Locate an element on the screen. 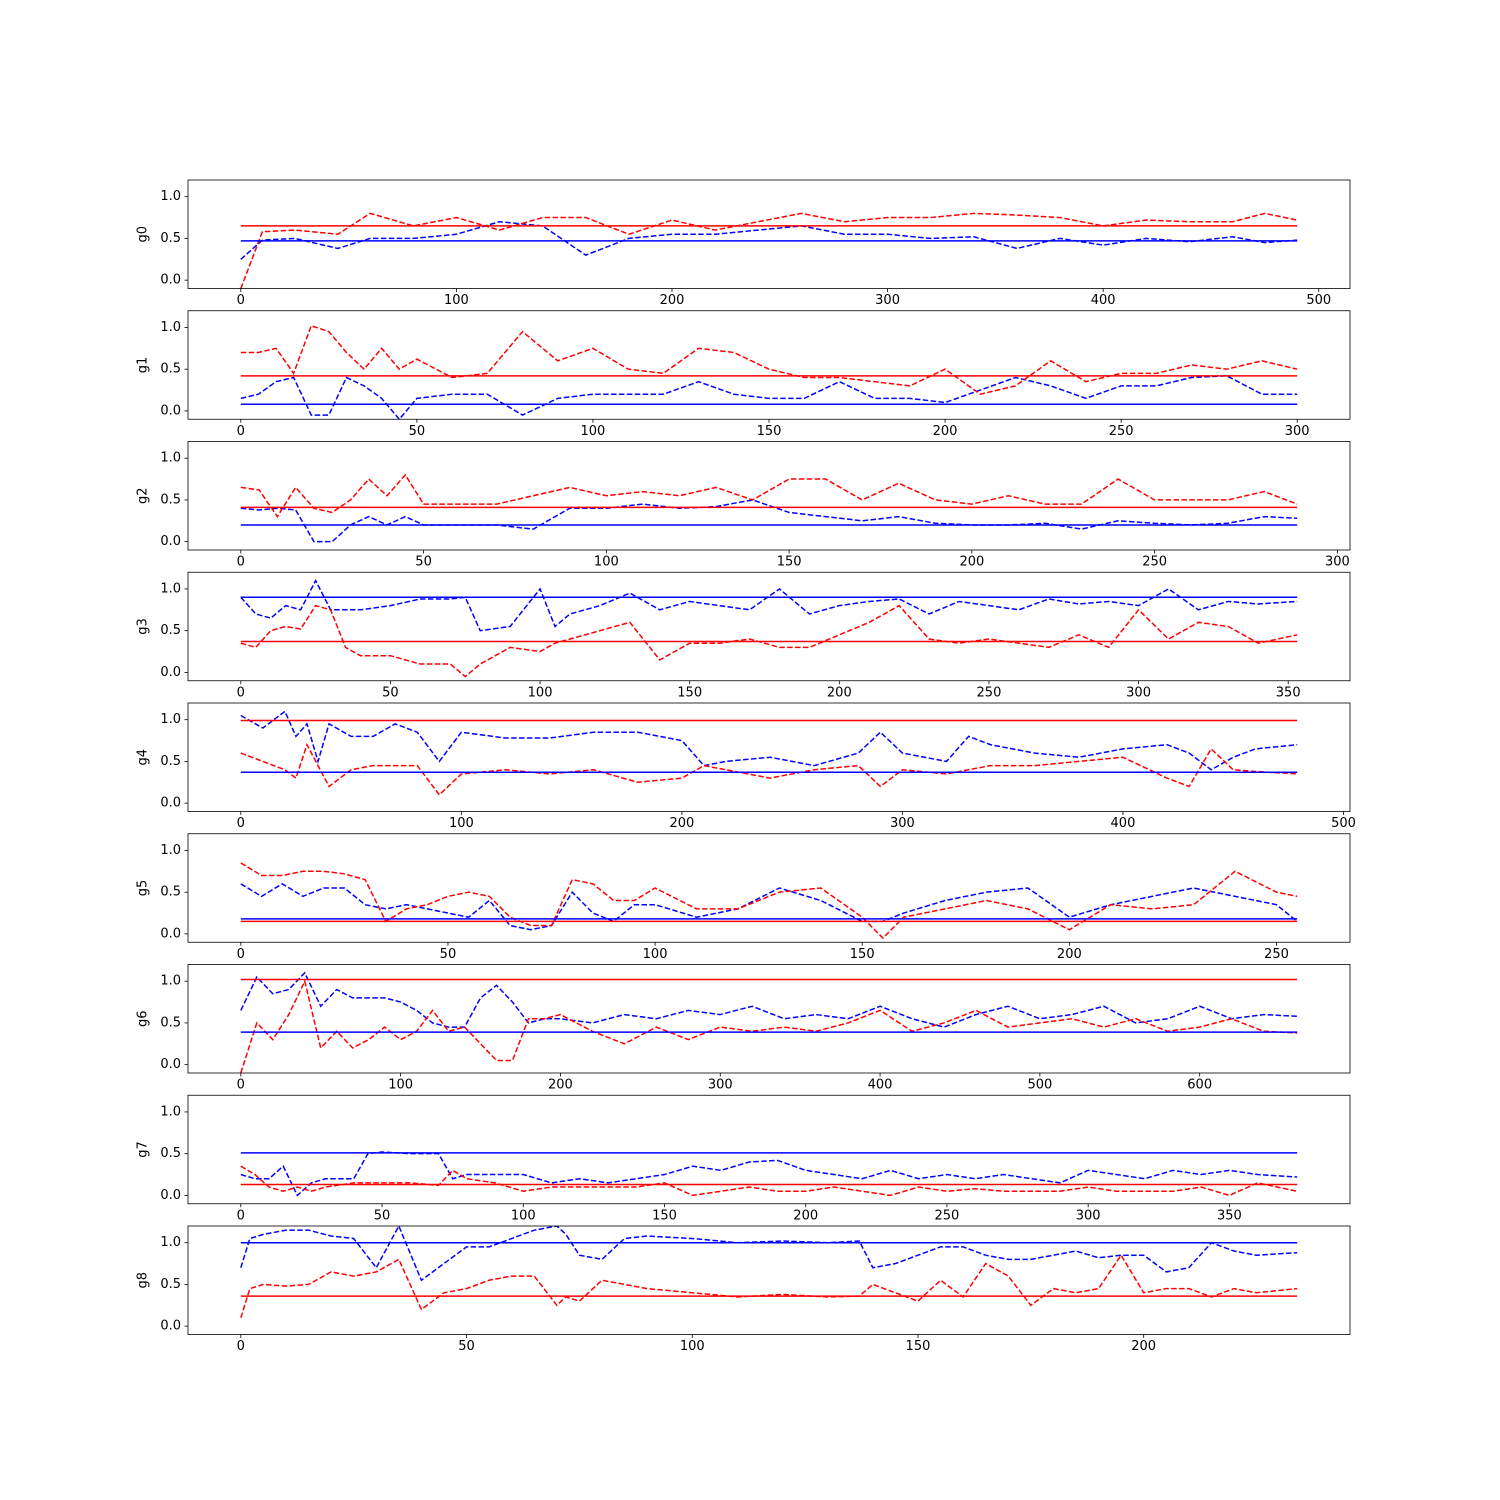 This screenshot has width=1500, height=1500. subplot: 0 100 200 300 400 500 600 0.0 0.5 1.0 g6 is located at coordinates (743, 1028).